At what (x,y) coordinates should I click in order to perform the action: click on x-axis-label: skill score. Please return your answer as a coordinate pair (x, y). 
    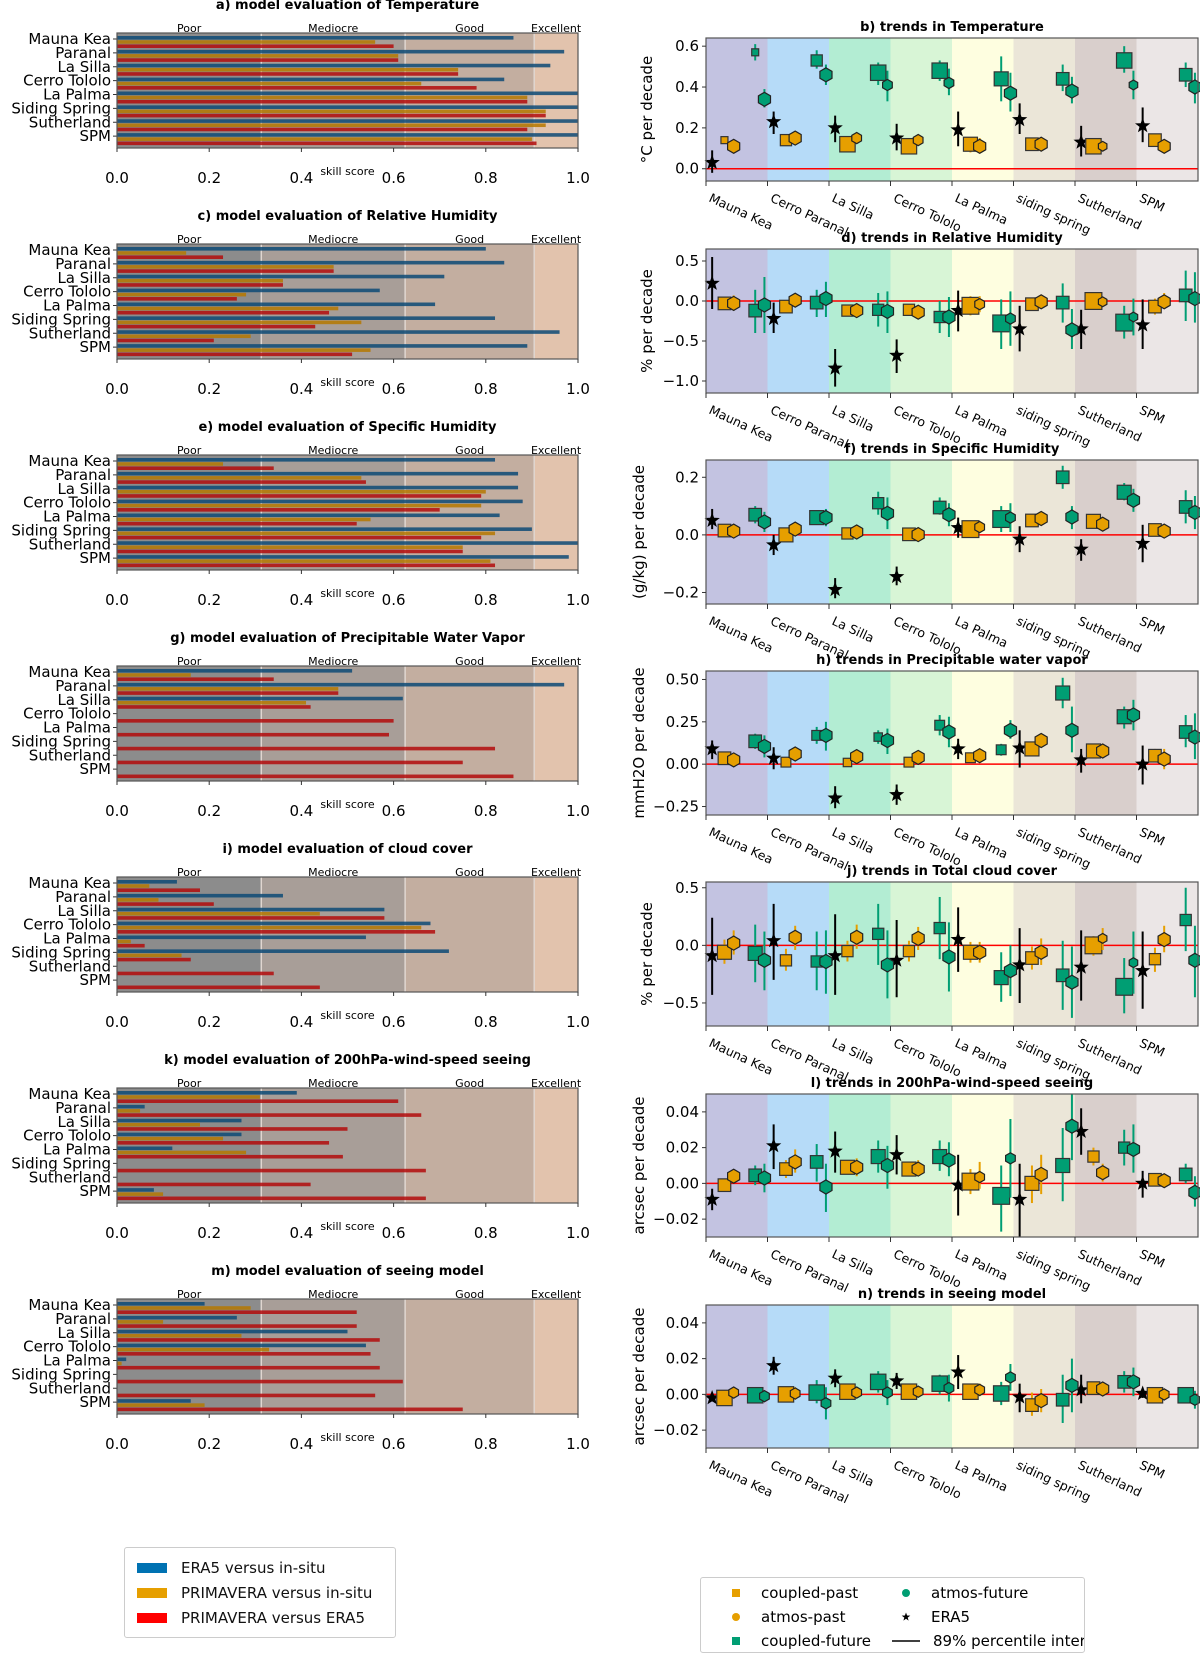
    Looking at the image, I should click on (347, 382).